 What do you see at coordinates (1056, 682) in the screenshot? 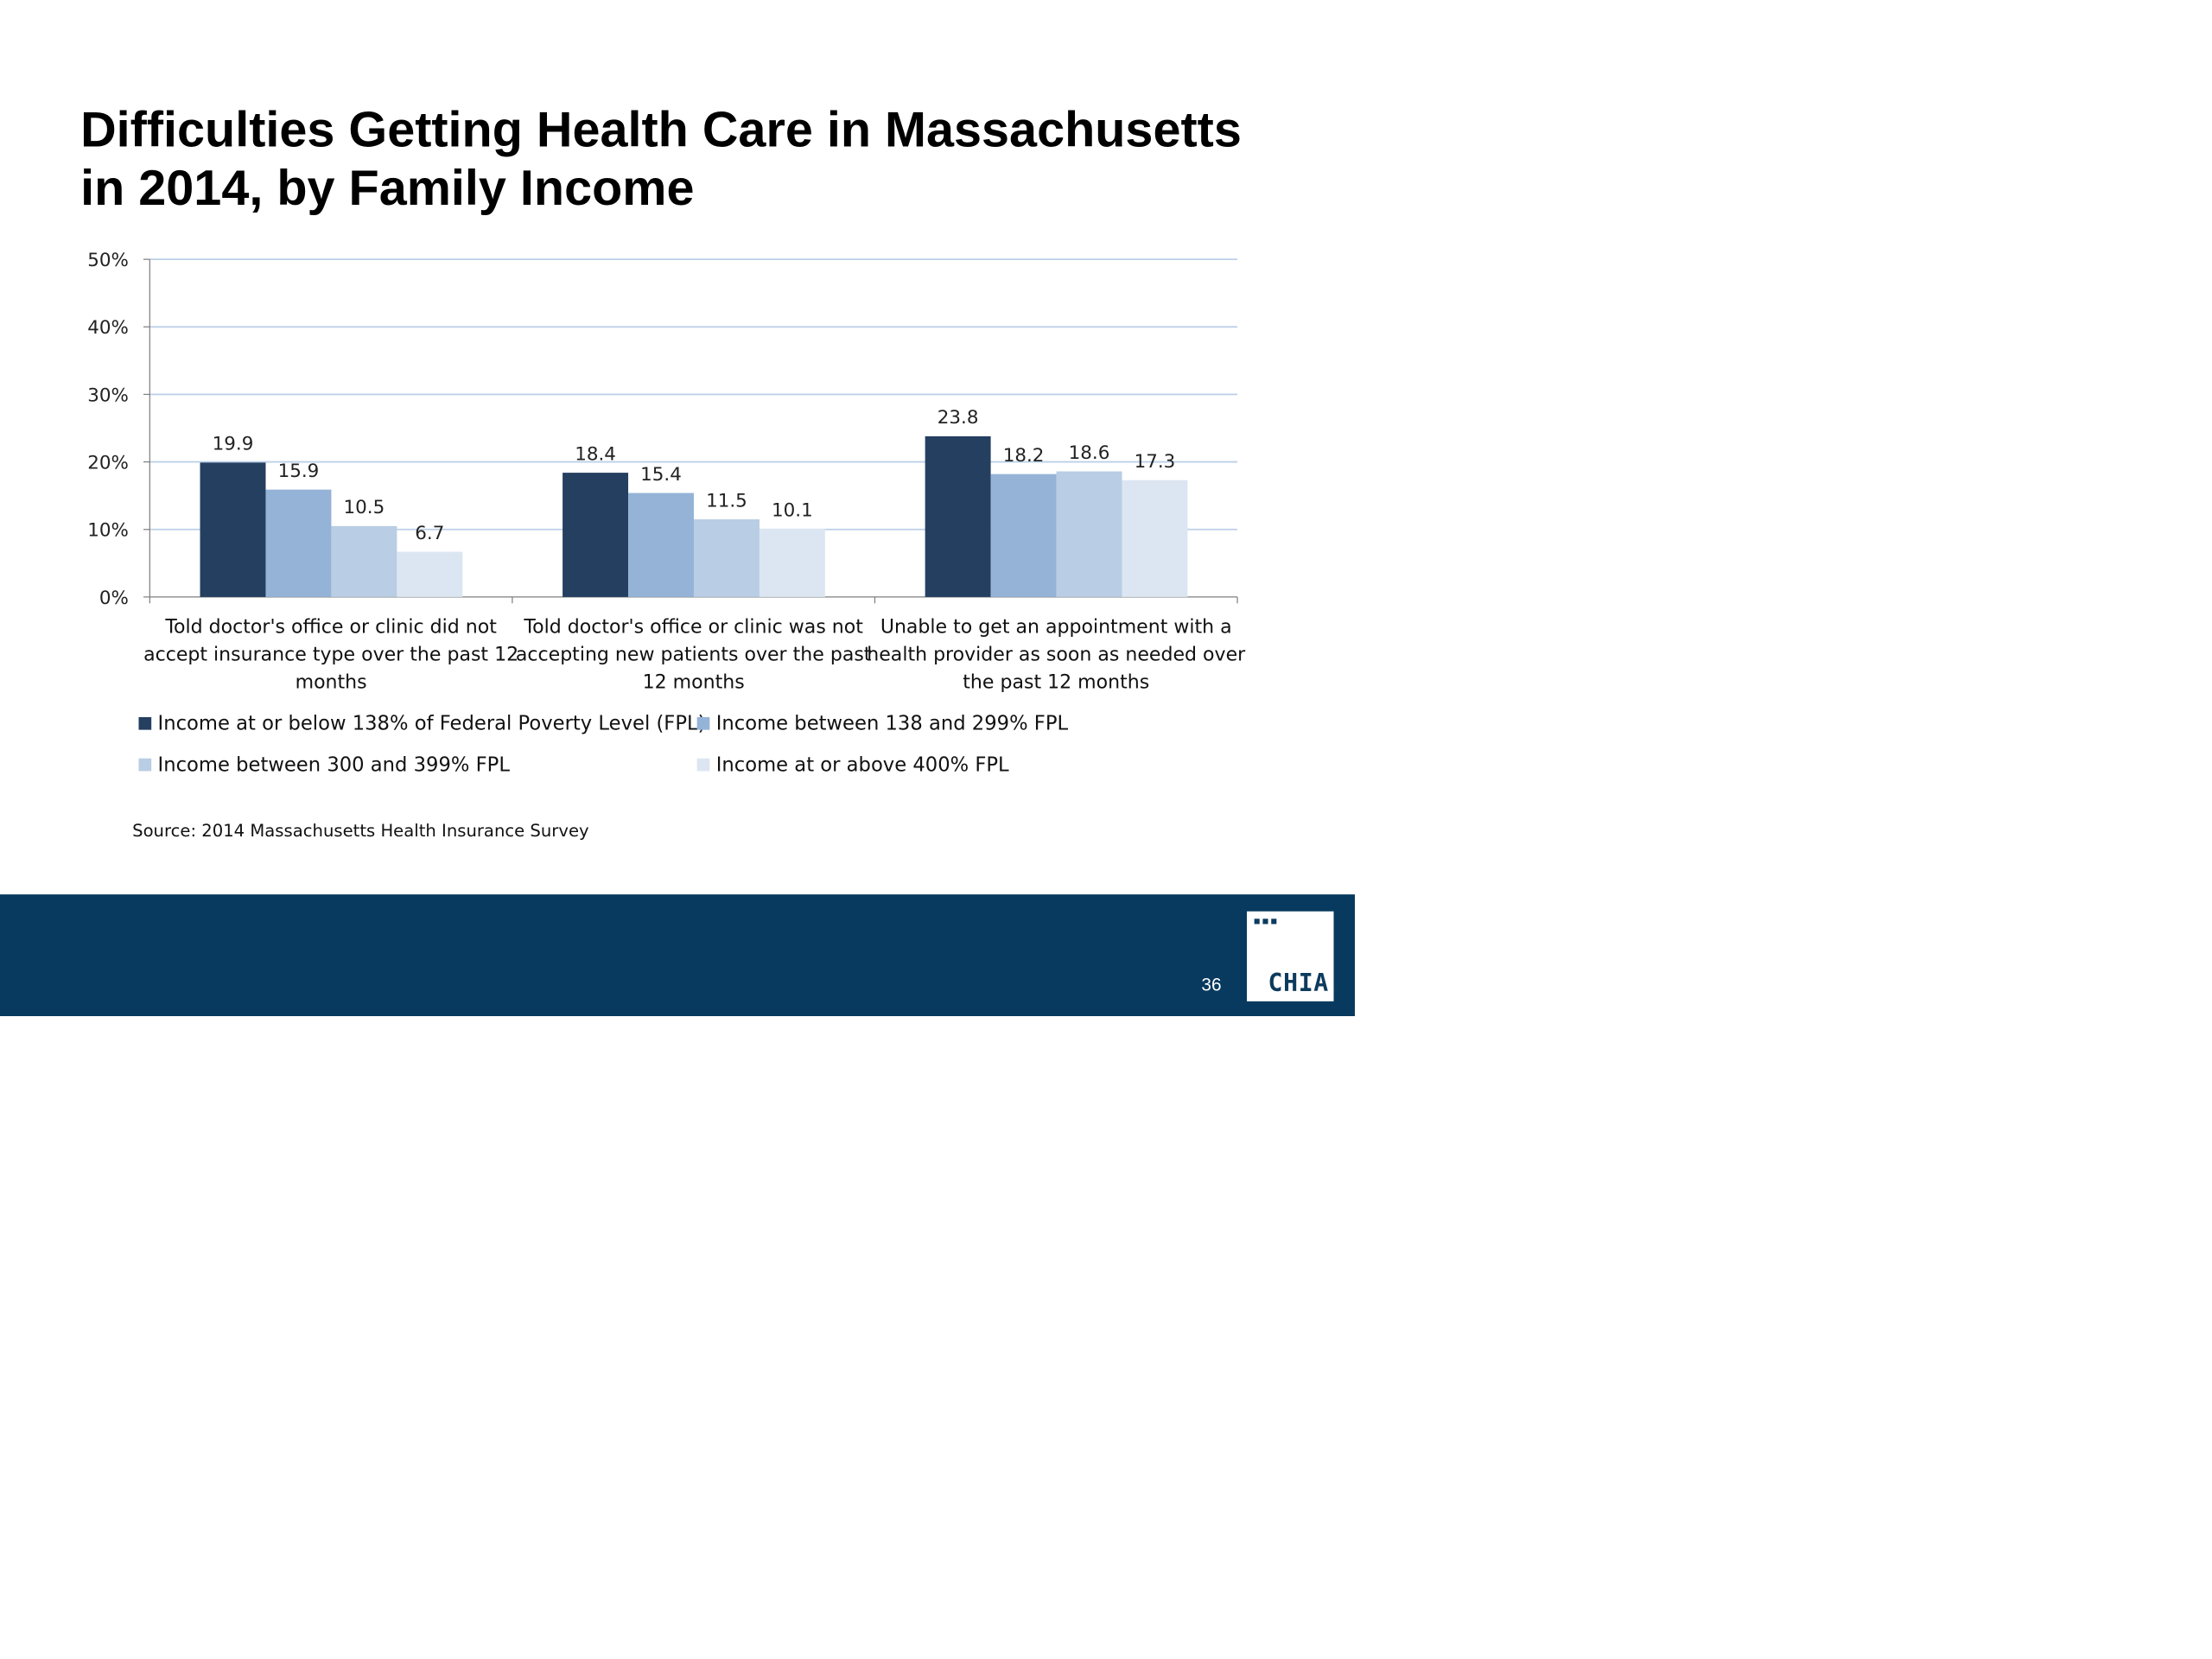
I see `x-category-label: the past 12 months` at bounding box center [1056, 682].